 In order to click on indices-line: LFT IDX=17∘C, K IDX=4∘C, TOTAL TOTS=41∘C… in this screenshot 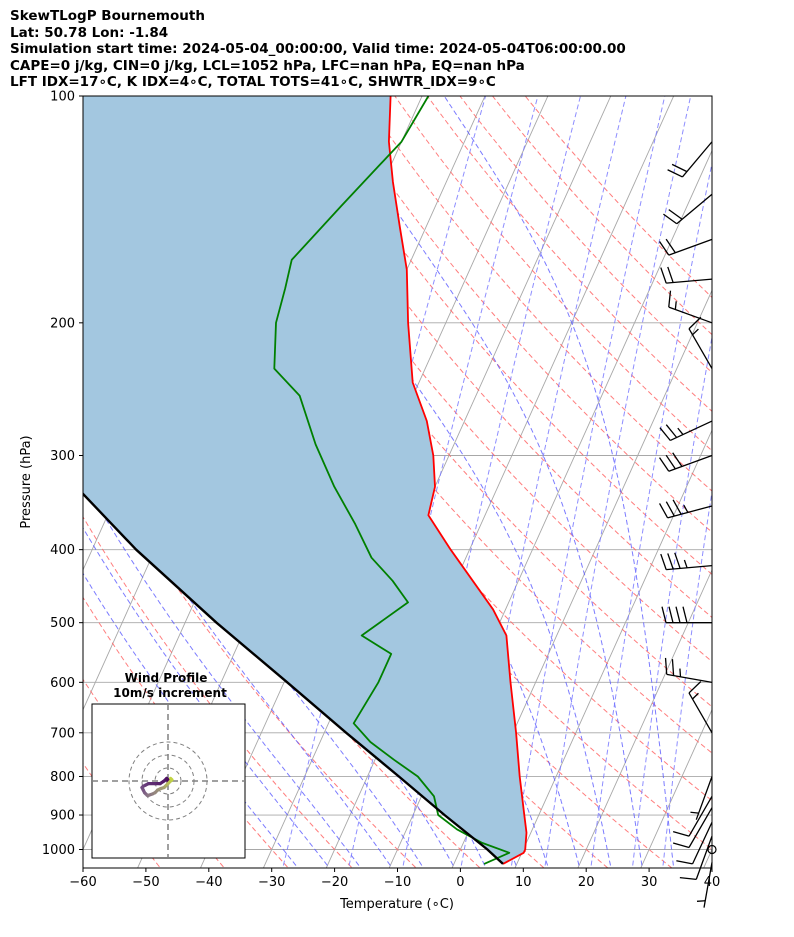, I will do `click(253, 82)`.